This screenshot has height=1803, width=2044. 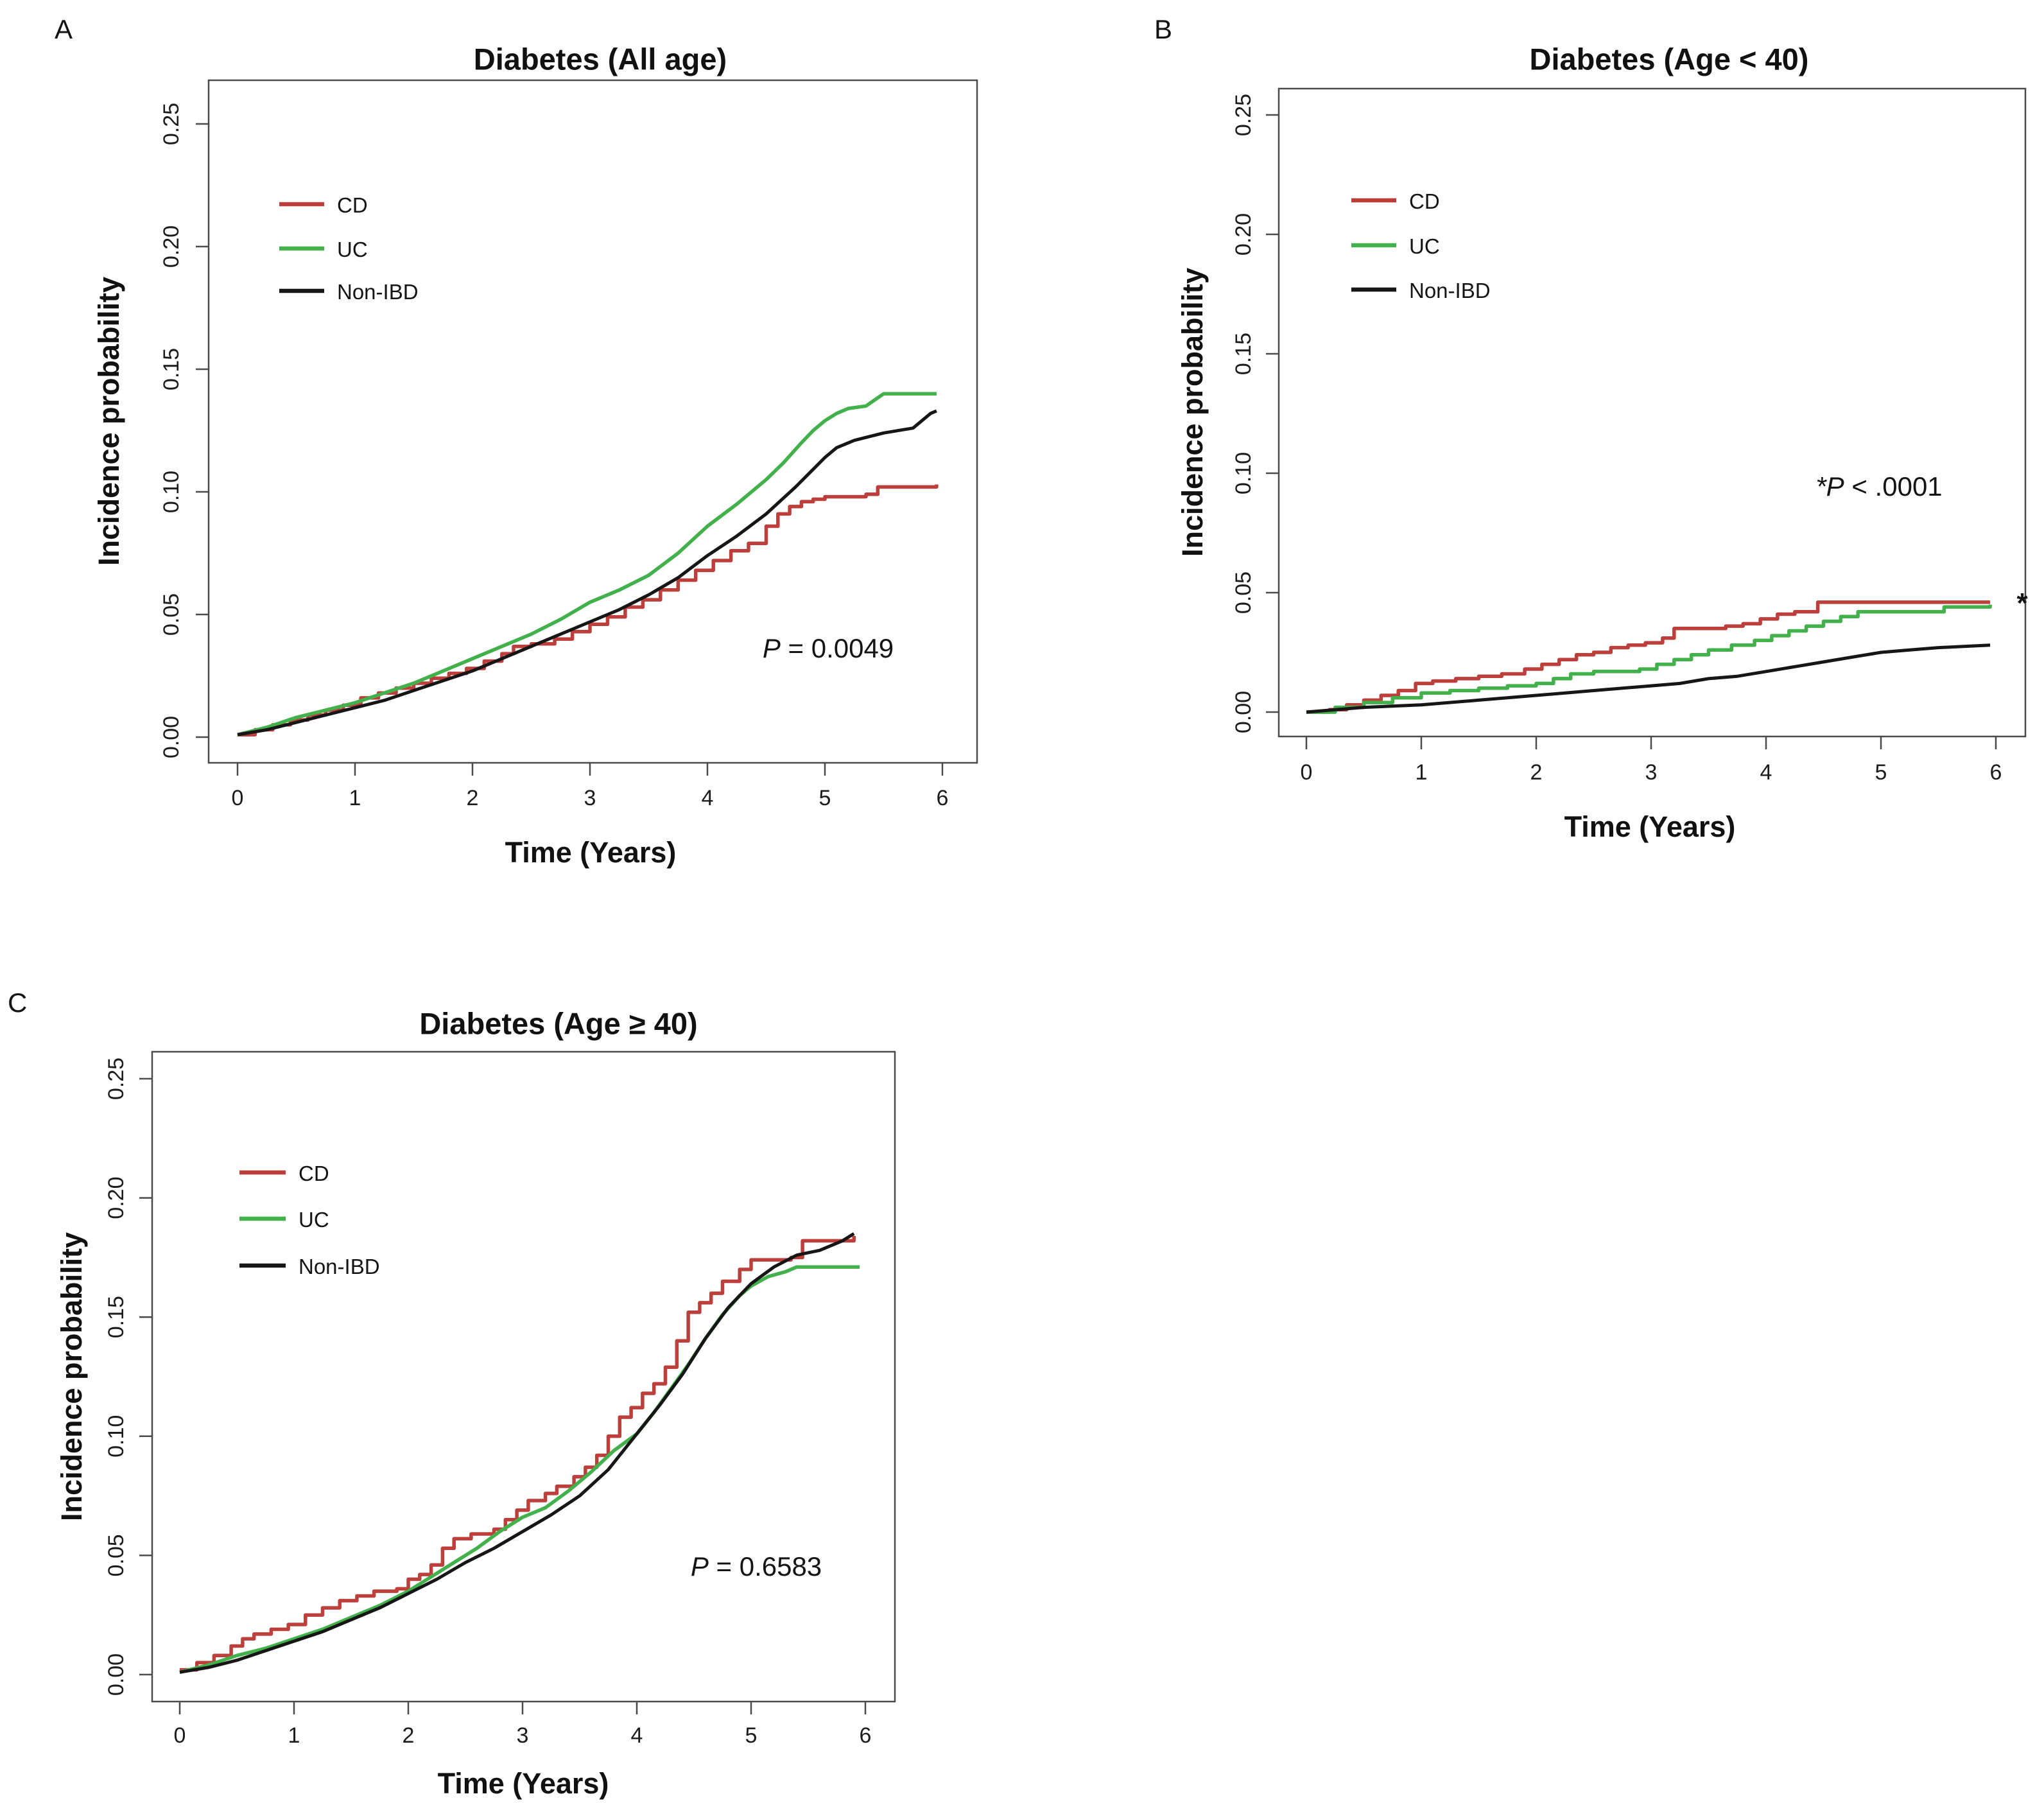 I want to click on panel-a-ytick-label: 0.25, so click(x=171, y=124).